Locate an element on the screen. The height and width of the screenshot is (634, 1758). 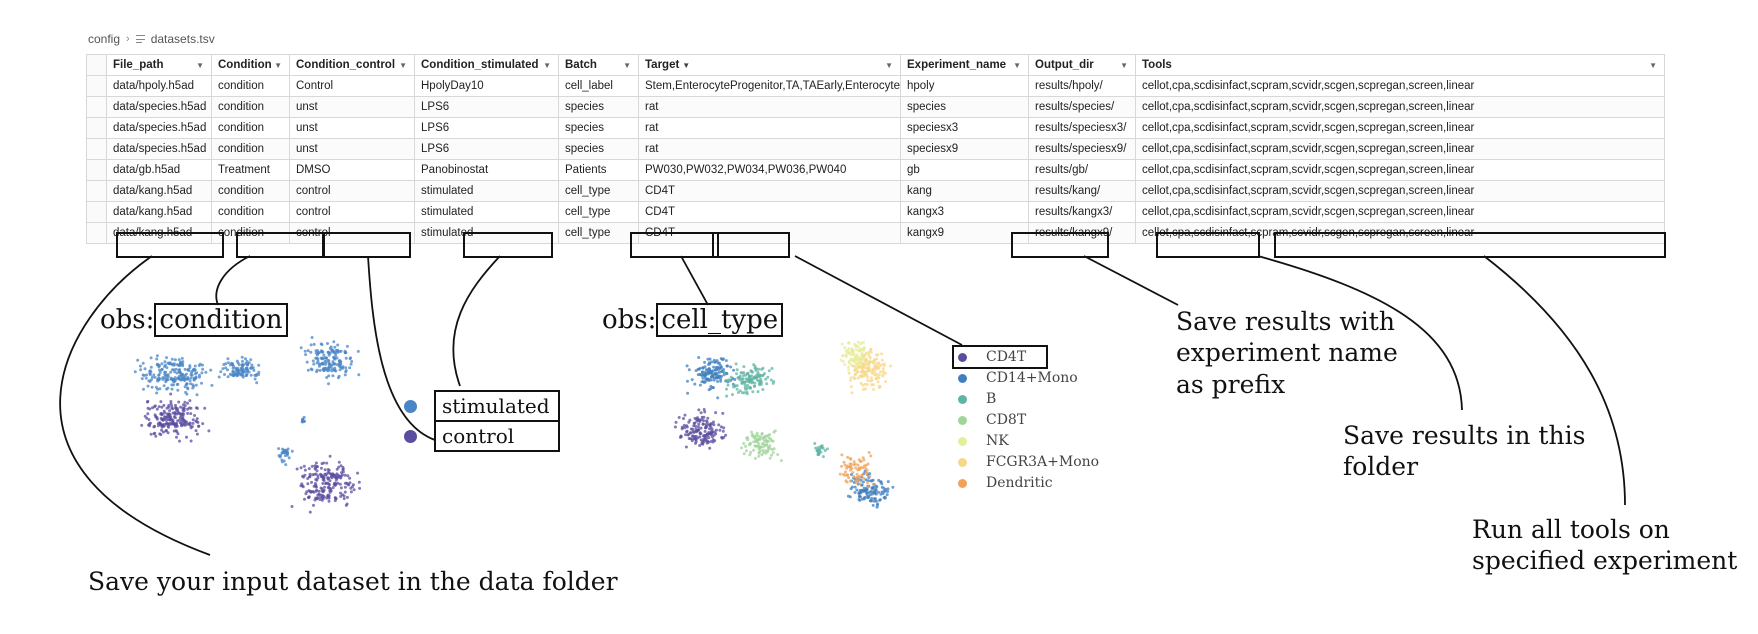
table-cell: results/species/ is located at coordinates (1082, 107).